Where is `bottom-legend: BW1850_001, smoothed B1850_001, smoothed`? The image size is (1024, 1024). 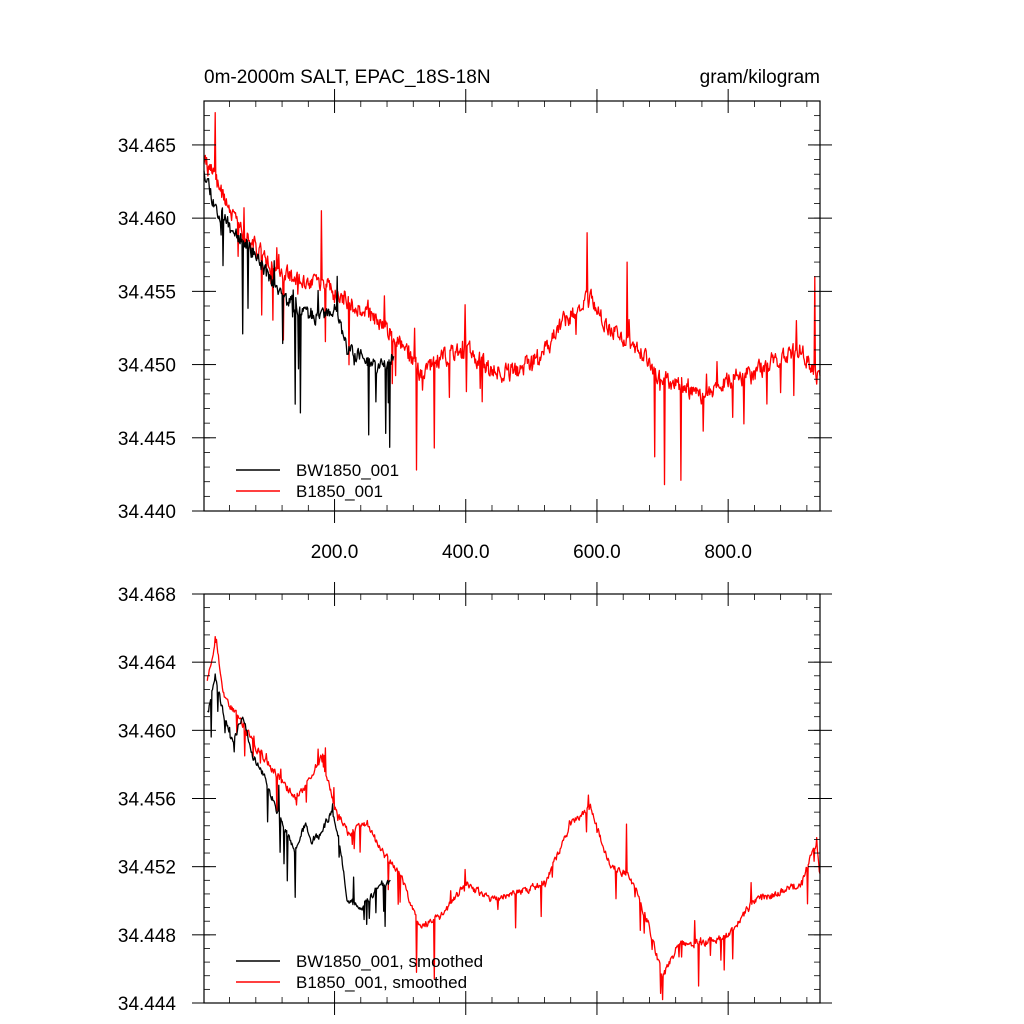
bottom-legend: BW1850_001, smoothed B1850_001, smoothed is located at coordinates (359, 972).